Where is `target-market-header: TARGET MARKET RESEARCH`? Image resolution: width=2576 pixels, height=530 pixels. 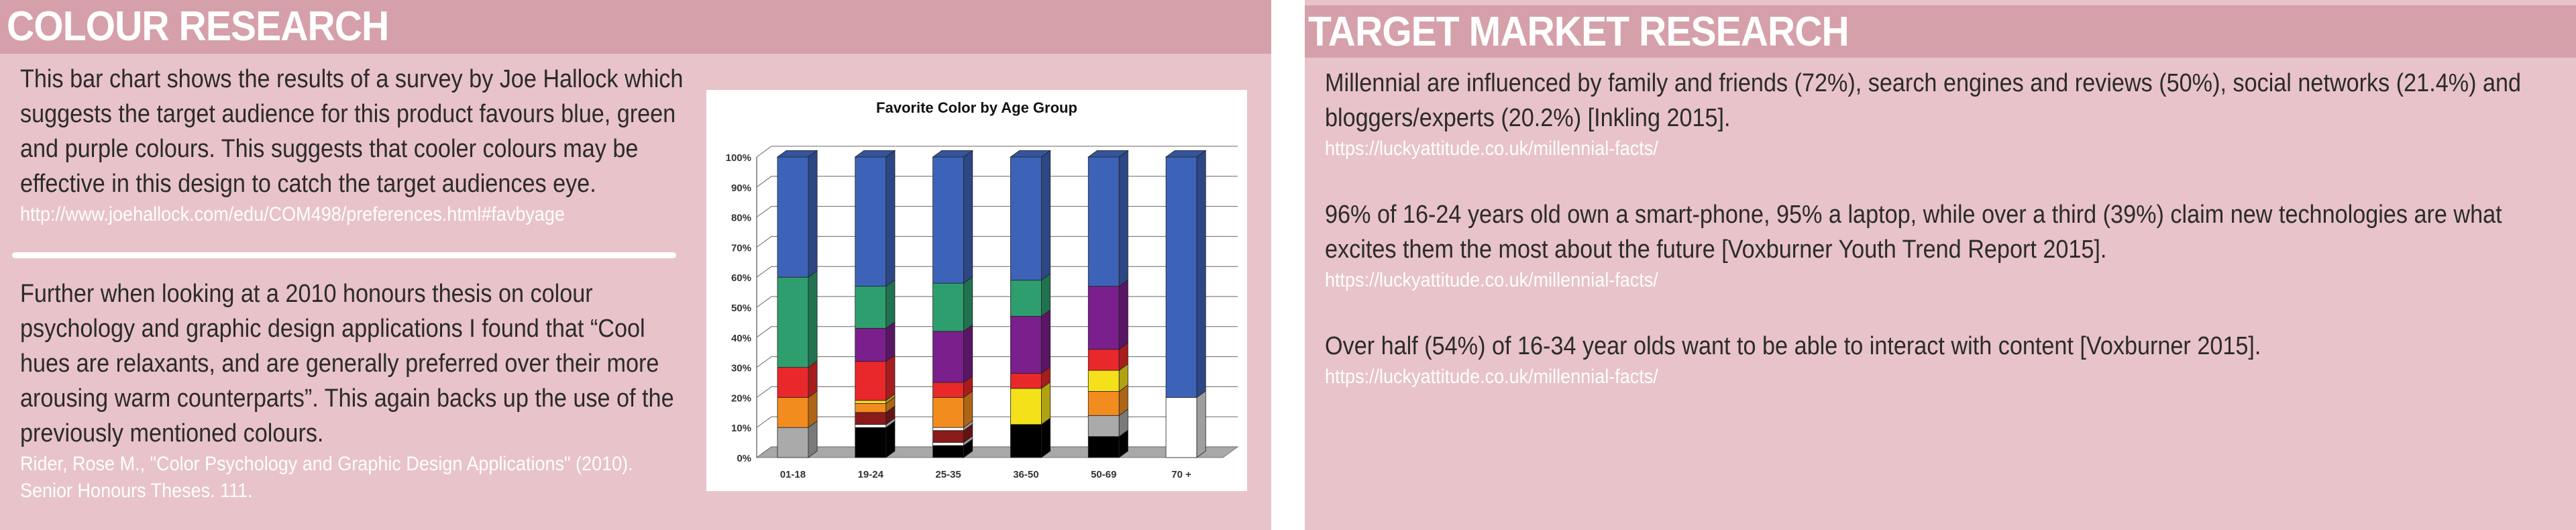
target-market-header: TARGET MARKET RESEARCH is located at coordinates (1940, 31).